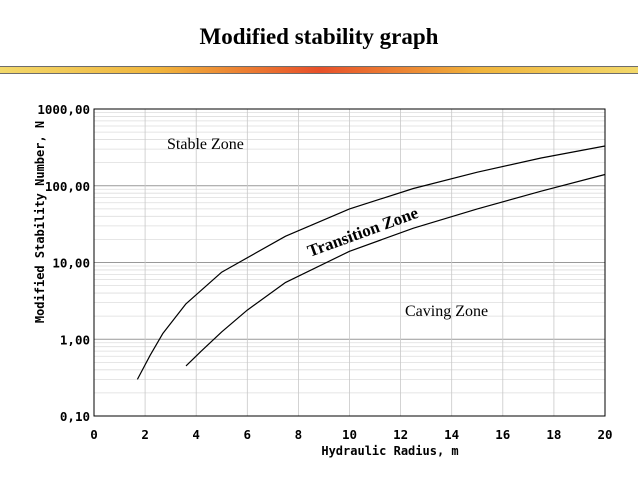  I want to click on caving-zone-label: Caving Zone, so click(446, 311).